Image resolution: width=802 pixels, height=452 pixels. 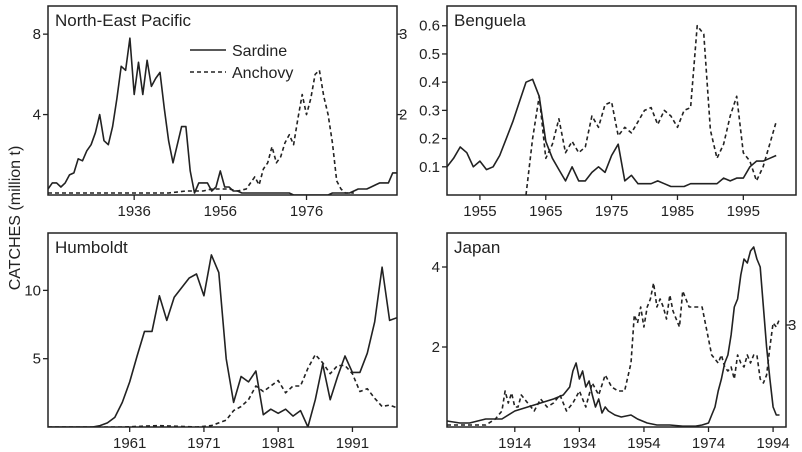 I want to click on y-tick-label: 8, so click(x=37, y=34).